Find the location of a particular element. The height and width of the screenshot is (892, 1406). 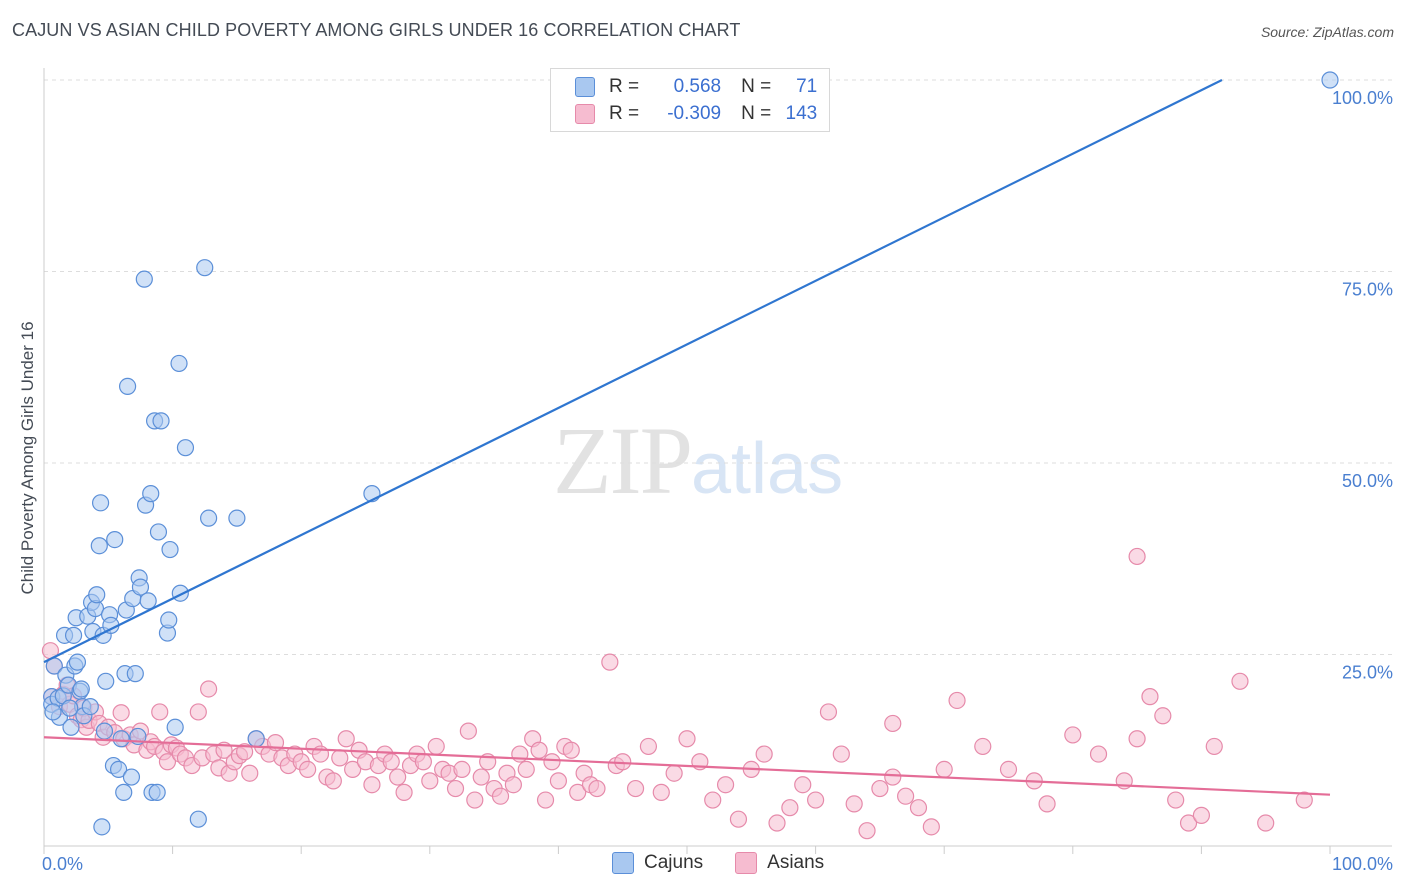

asians-legend-label: Asians is located at coordinates (796, 862).